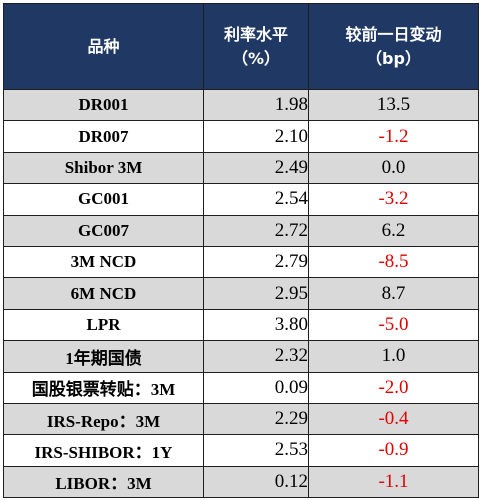 The height and width of the screenshot is (500, 482). I want to click on table-row: IRS-Repo：3M 2.29 -0.4, so click(241, 419).